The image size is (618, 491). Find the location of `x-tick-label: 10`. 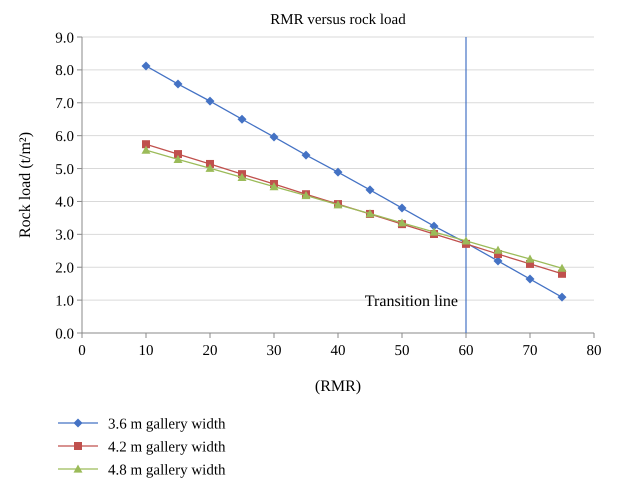

x-tick-label: 10 is located at coordinates (146, 351).